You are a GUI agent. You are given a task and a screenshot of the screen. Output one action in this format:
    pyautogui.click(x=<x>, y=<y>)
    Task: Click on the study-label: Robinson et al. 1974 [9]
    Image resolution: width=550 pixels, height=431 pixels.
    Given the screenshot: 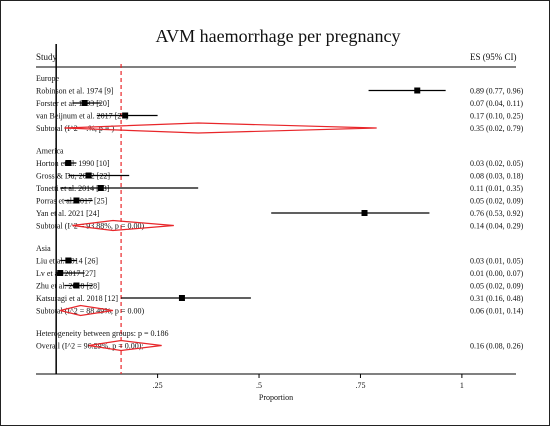 What is the action you would take?
    pyautogui.click(x=75, y=91)
    